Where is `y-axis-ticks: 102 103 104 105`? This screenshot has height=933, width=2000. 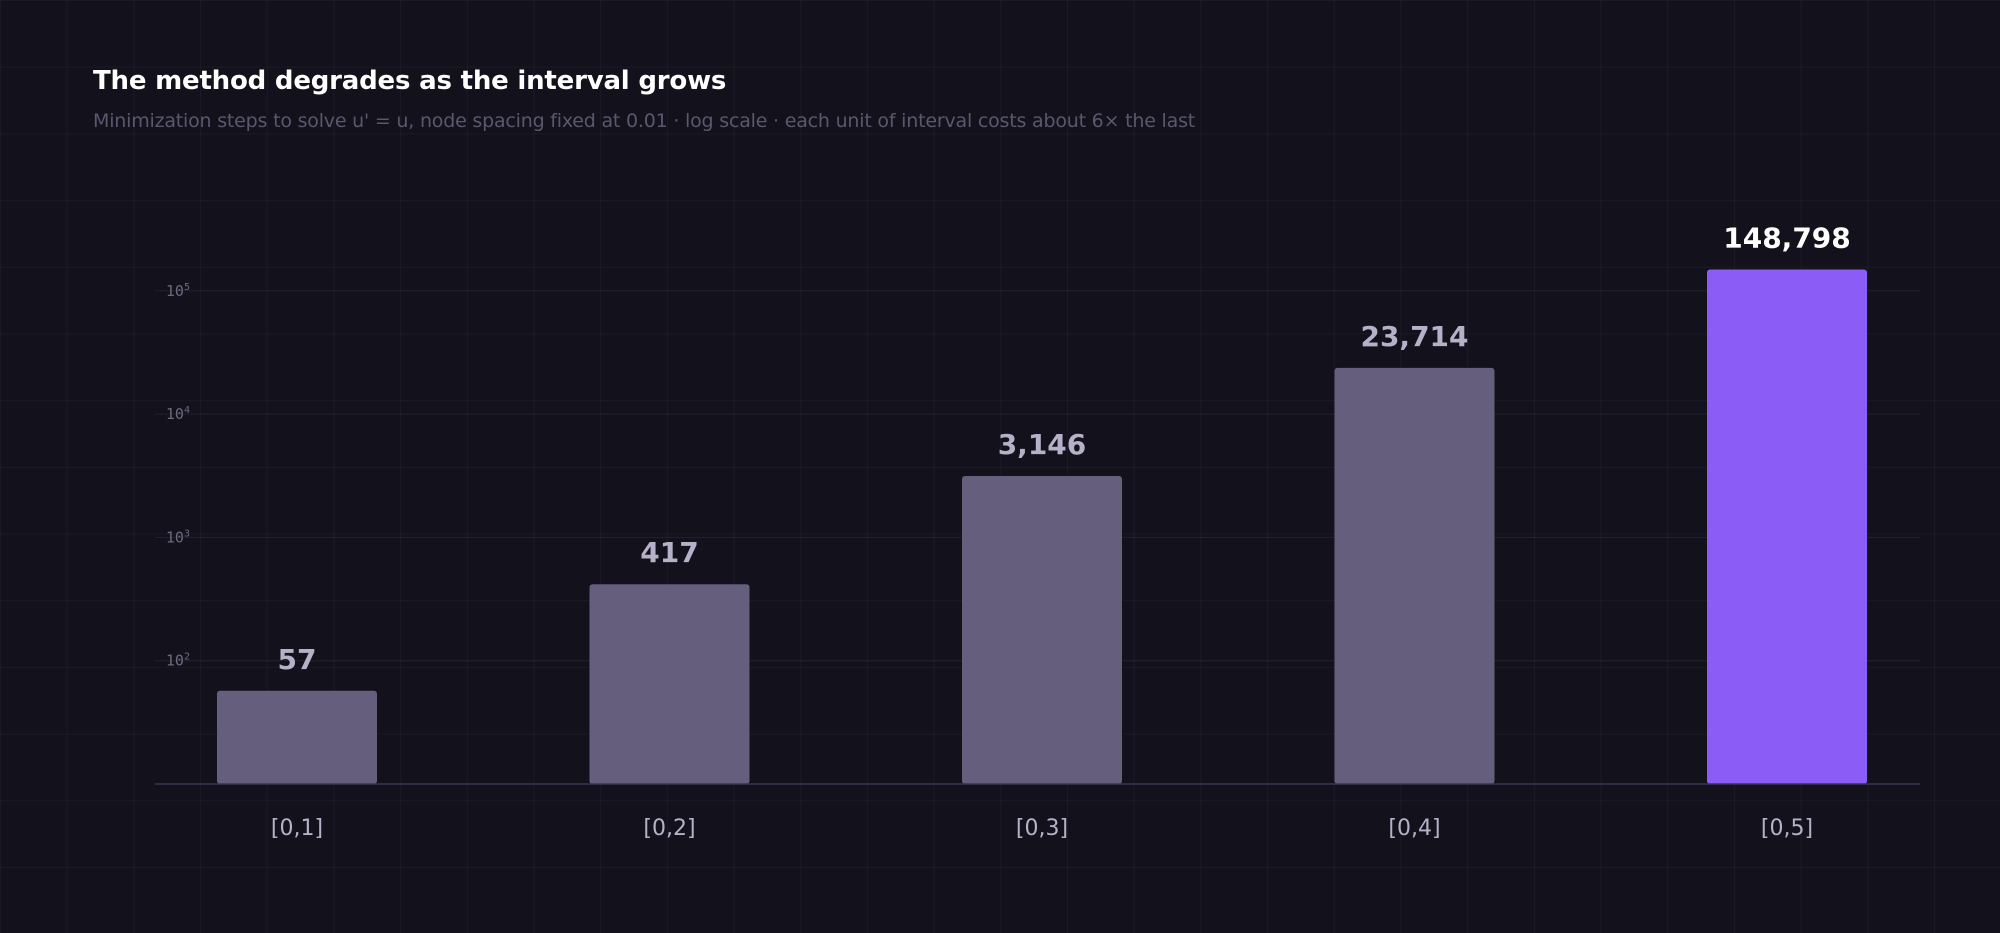 y-axis-ticks: 102 103 104 105 is located at coordinates (178, 476).